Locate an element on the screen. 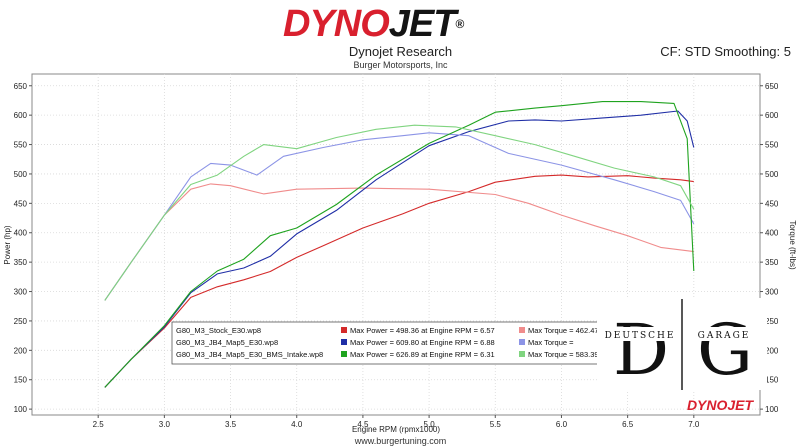 Image resolution: width=801 pixels, height=448 pixels. company-name: Dynojet Research is located at coordinates (400, 51).